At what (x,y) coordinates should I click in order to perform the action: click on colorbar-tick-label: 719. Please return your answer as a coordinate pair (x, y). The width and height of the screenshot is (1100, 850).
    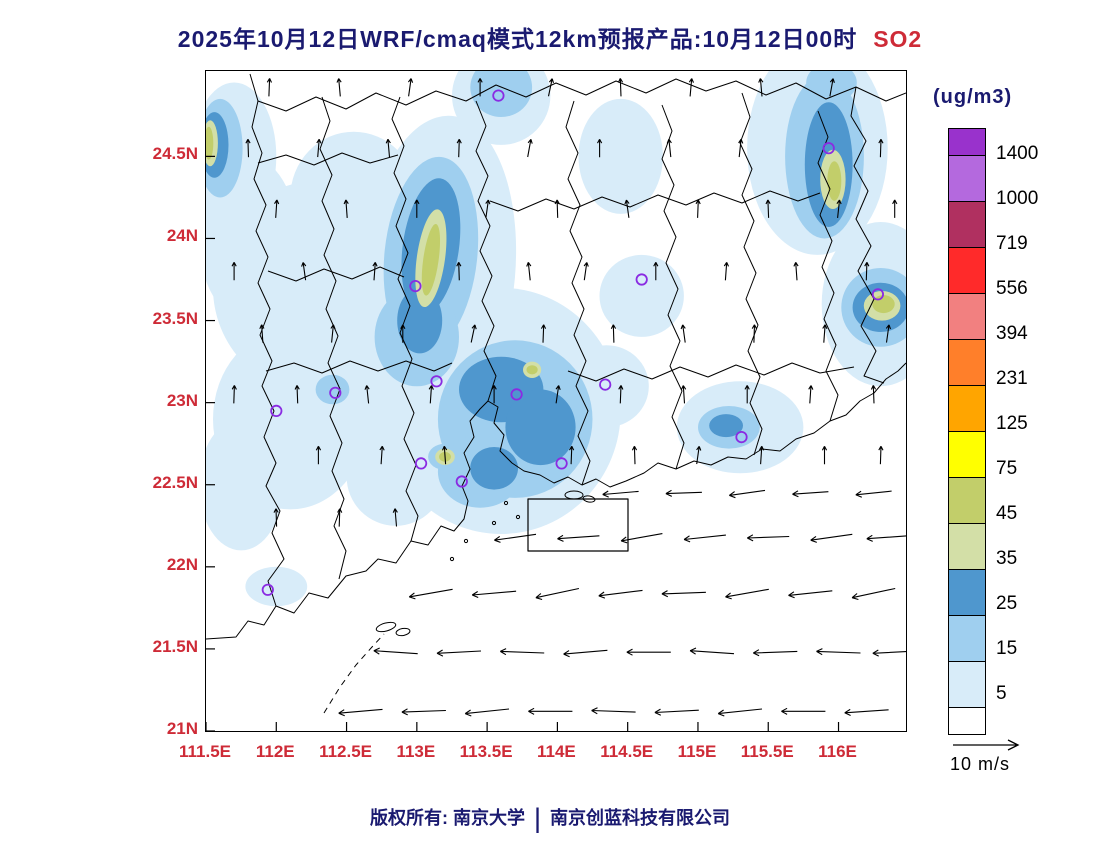
    Looking at the image, I should click on (1012, 243).